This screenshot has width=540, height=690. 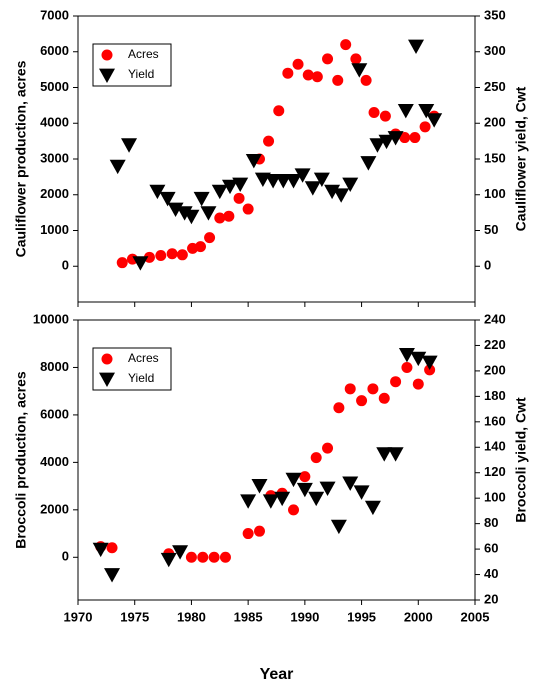 I want to click on y2-tick-label: 140, so click(x=495, y=446).